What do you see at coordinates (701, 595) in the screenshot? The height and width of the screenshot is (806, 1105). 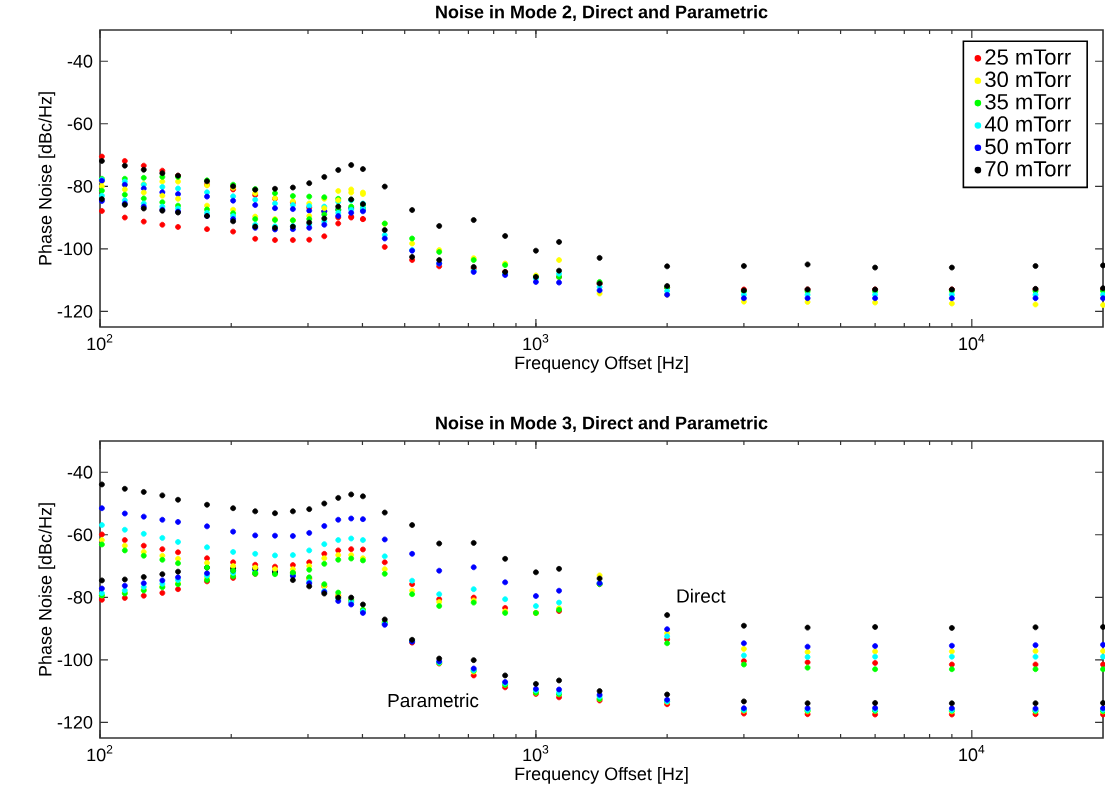 I see `annotation: Direct` at bounding box center [701, 595].